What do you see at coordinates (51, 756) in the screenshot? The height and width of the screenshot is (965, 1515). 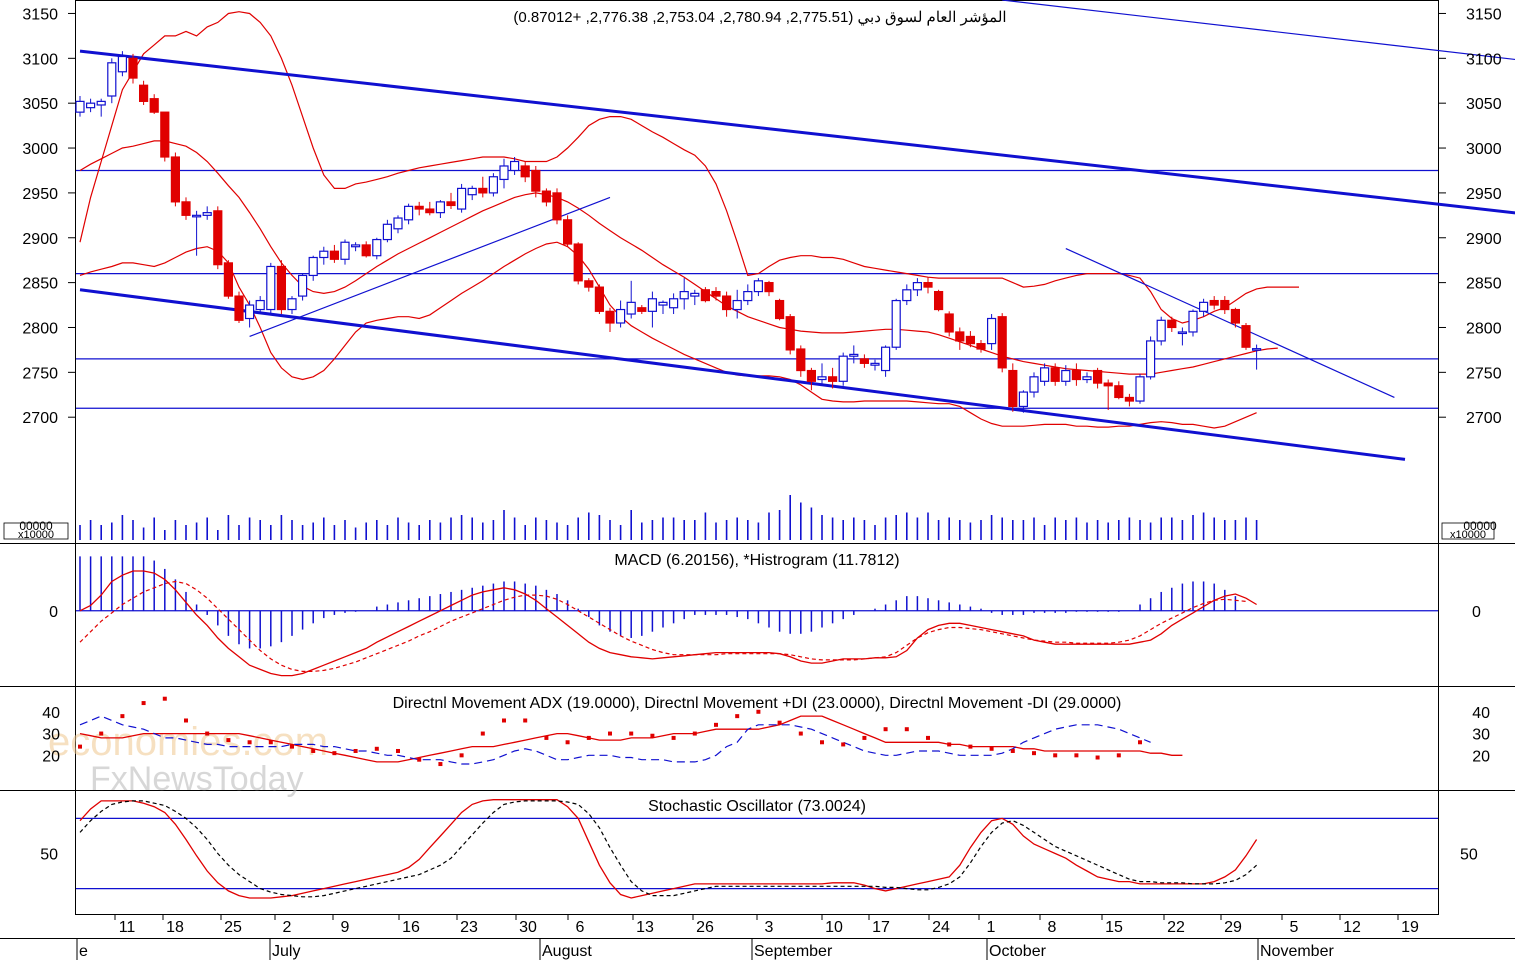 I see `adx-y-tick-left: 20` at bounding box center [51, 756].